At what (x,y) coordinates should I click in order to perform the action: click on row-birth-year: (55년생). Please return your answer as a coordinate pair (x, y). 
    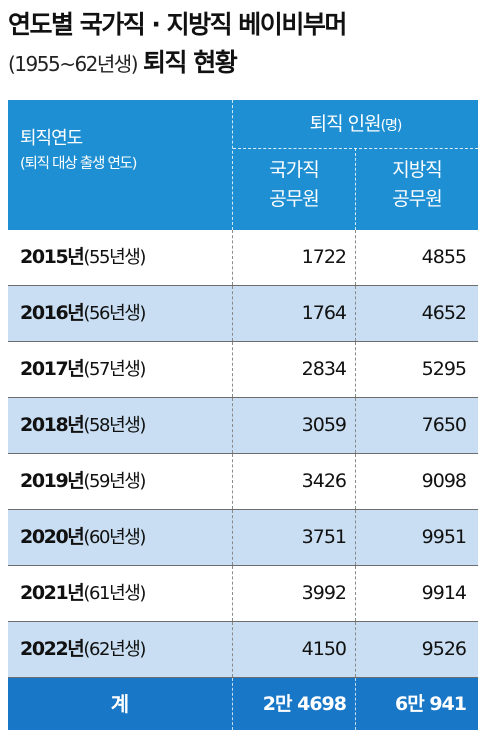
    Looking at the image, I should click on (114, 257).